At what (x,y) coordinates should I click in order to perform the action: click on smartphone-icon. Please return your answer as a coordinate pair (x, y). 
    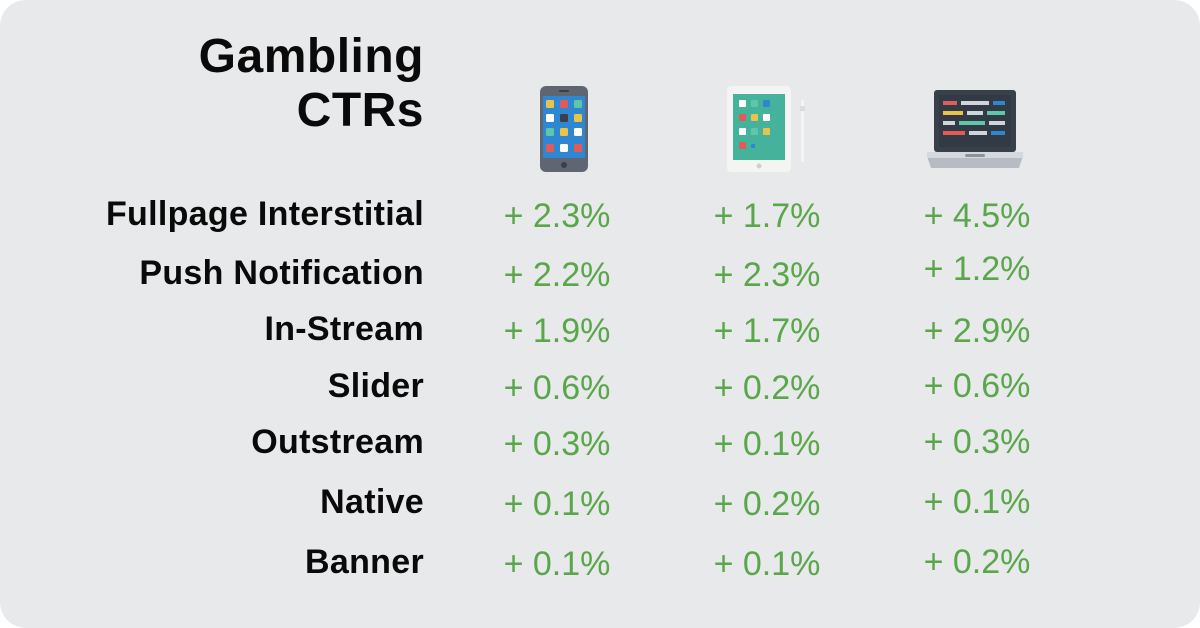
    Looking at the image, I should click on (564, 129).